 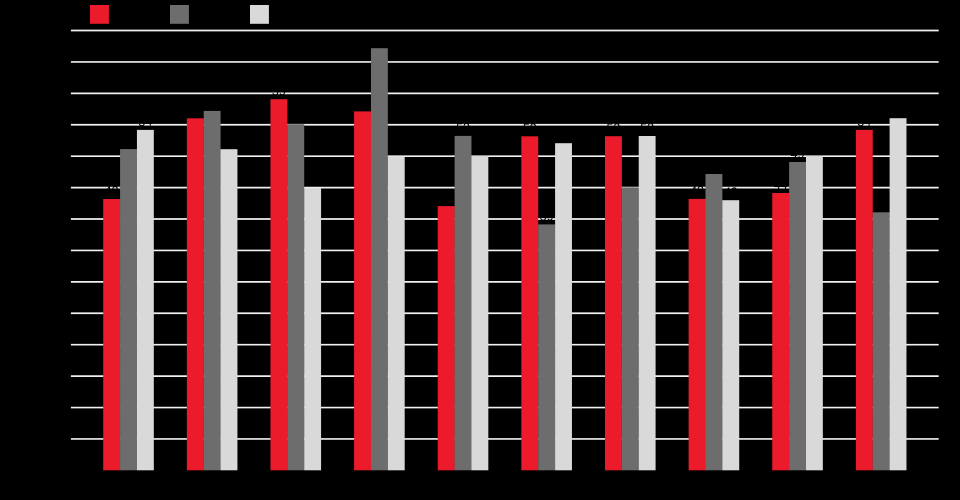 I want to click on svg-text: 47, so click(x=714, y=166).